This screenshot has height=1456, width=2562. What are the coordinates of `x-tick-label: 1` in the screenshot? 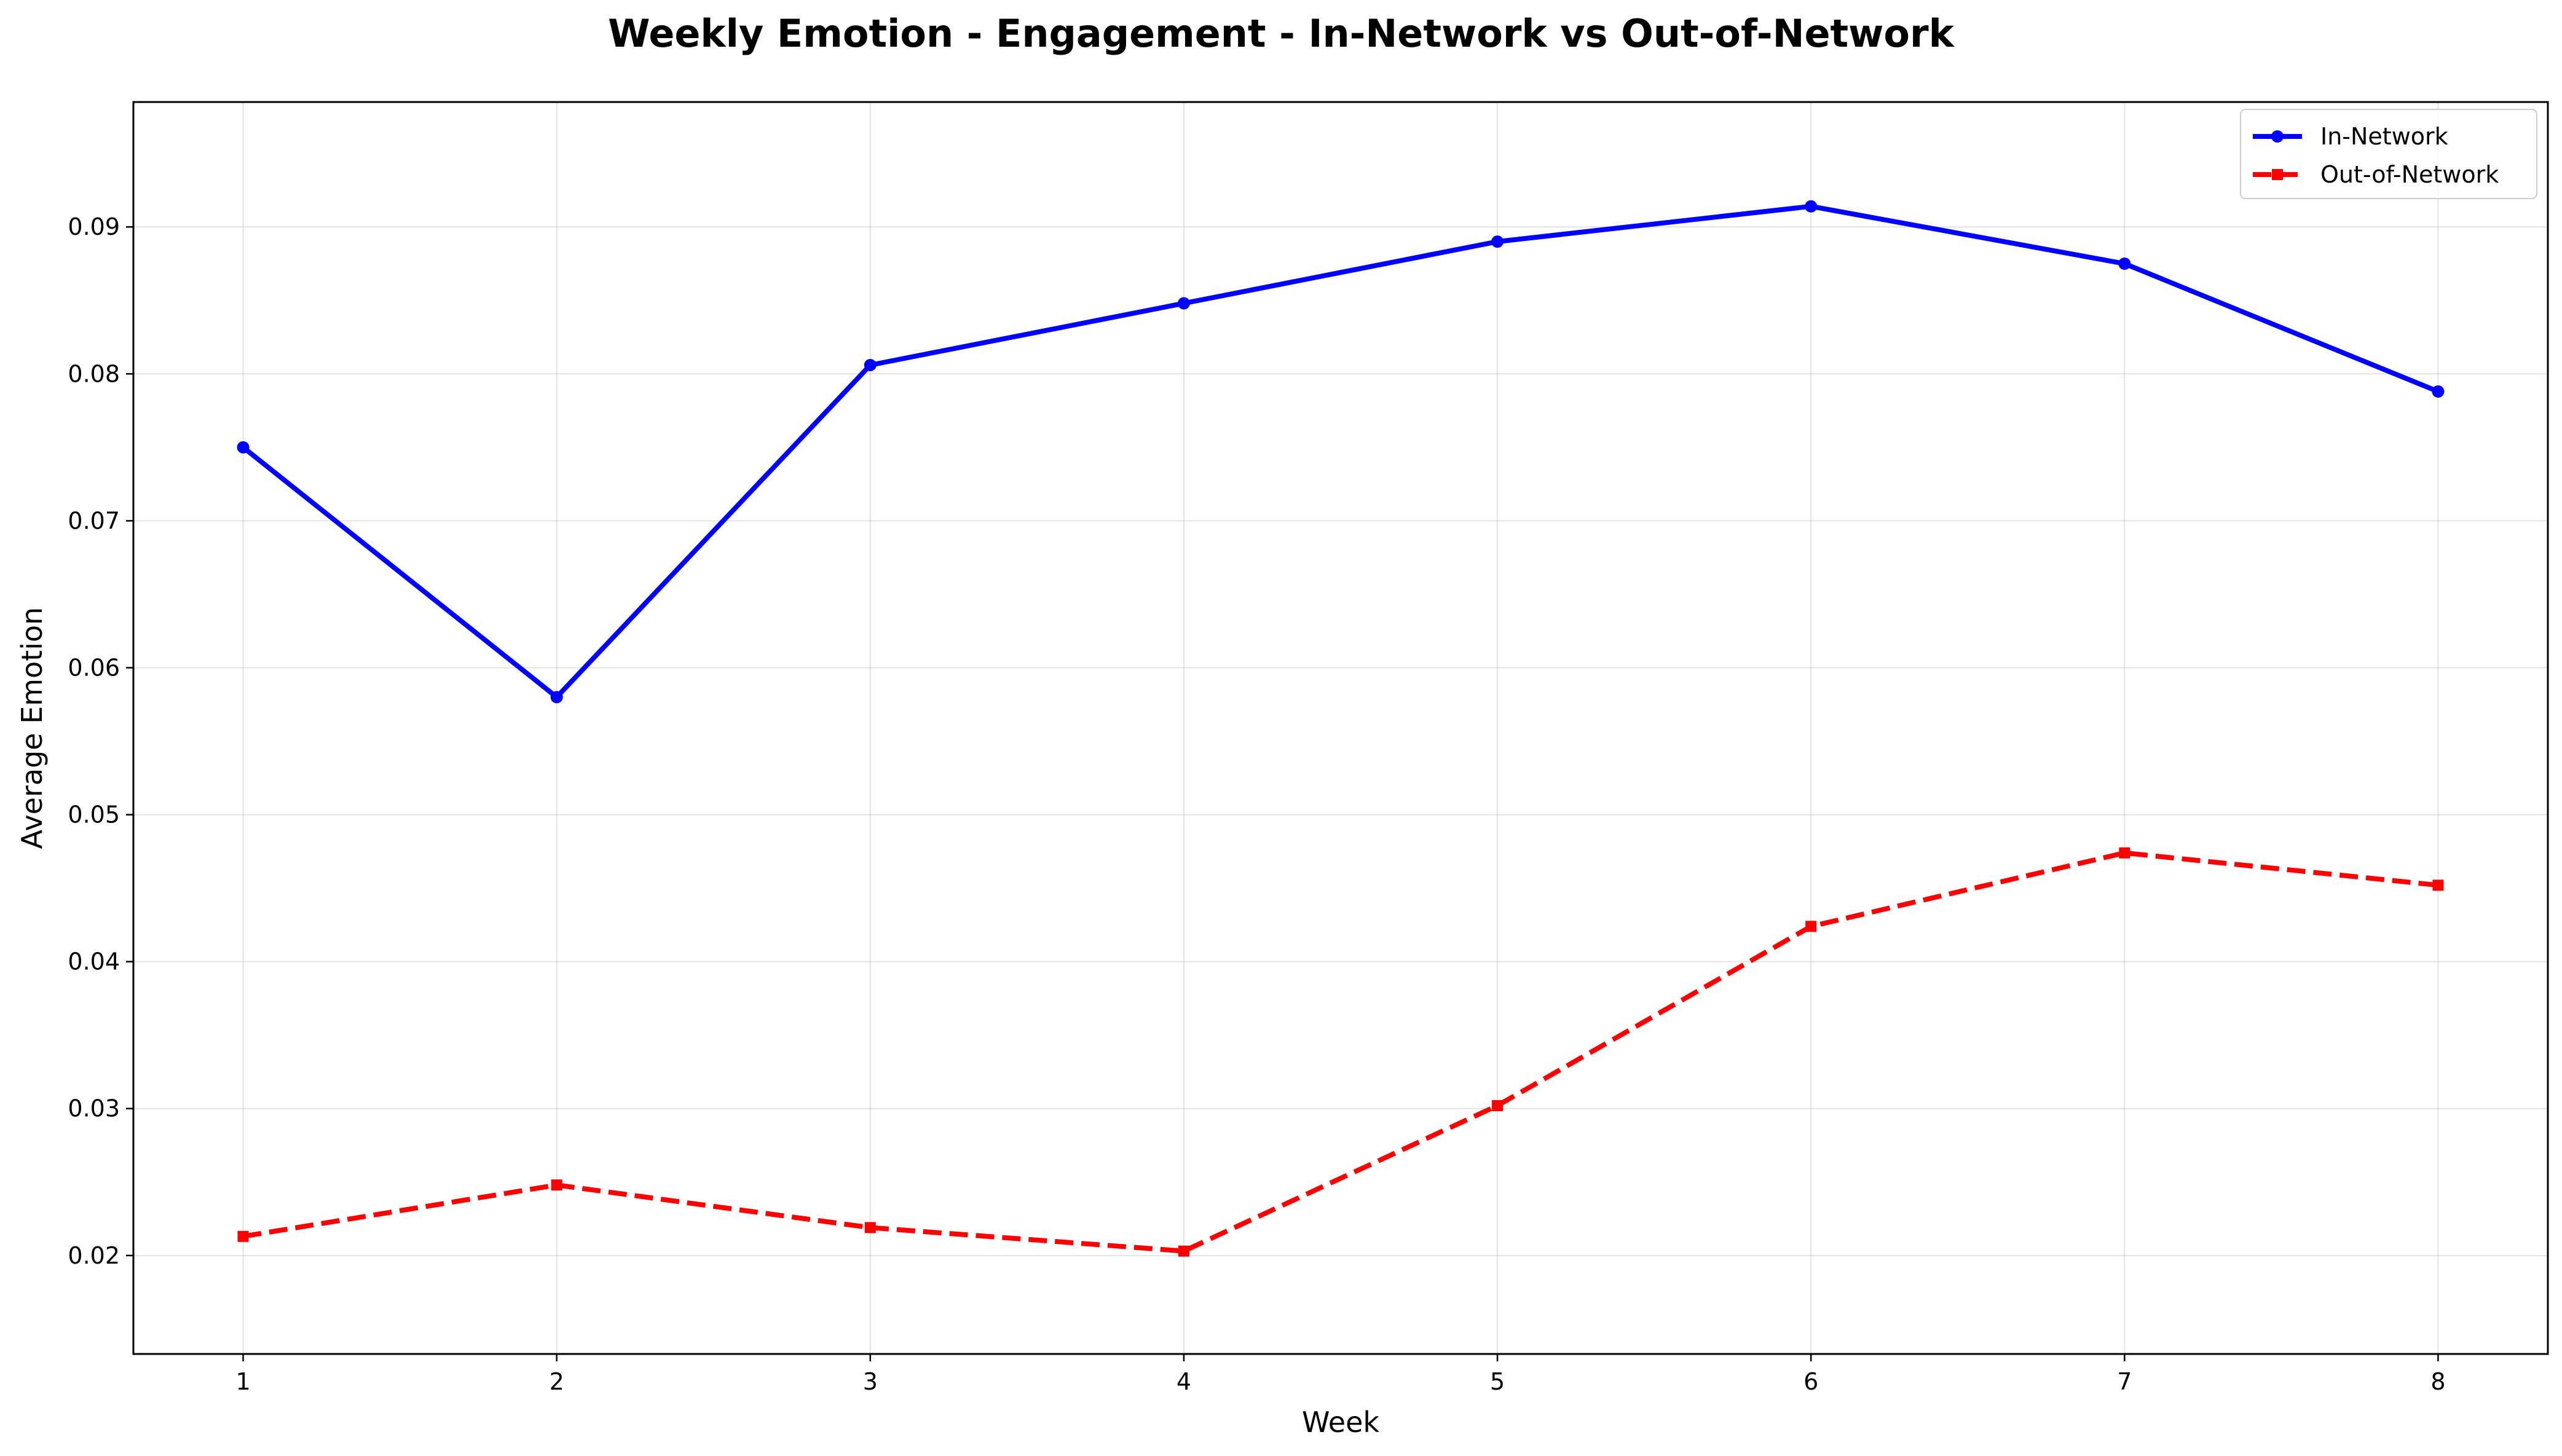 It's located at (243, 1381).